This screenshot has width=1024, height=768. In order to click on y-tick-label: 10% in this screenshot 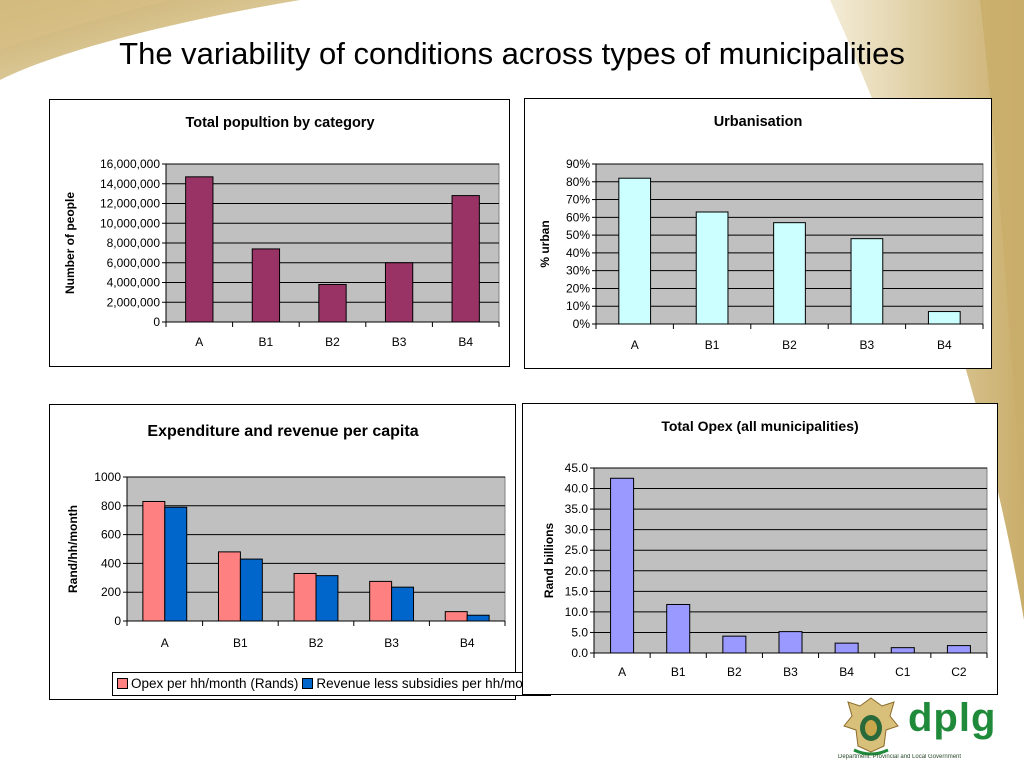, I will do `click(578, 306)`.